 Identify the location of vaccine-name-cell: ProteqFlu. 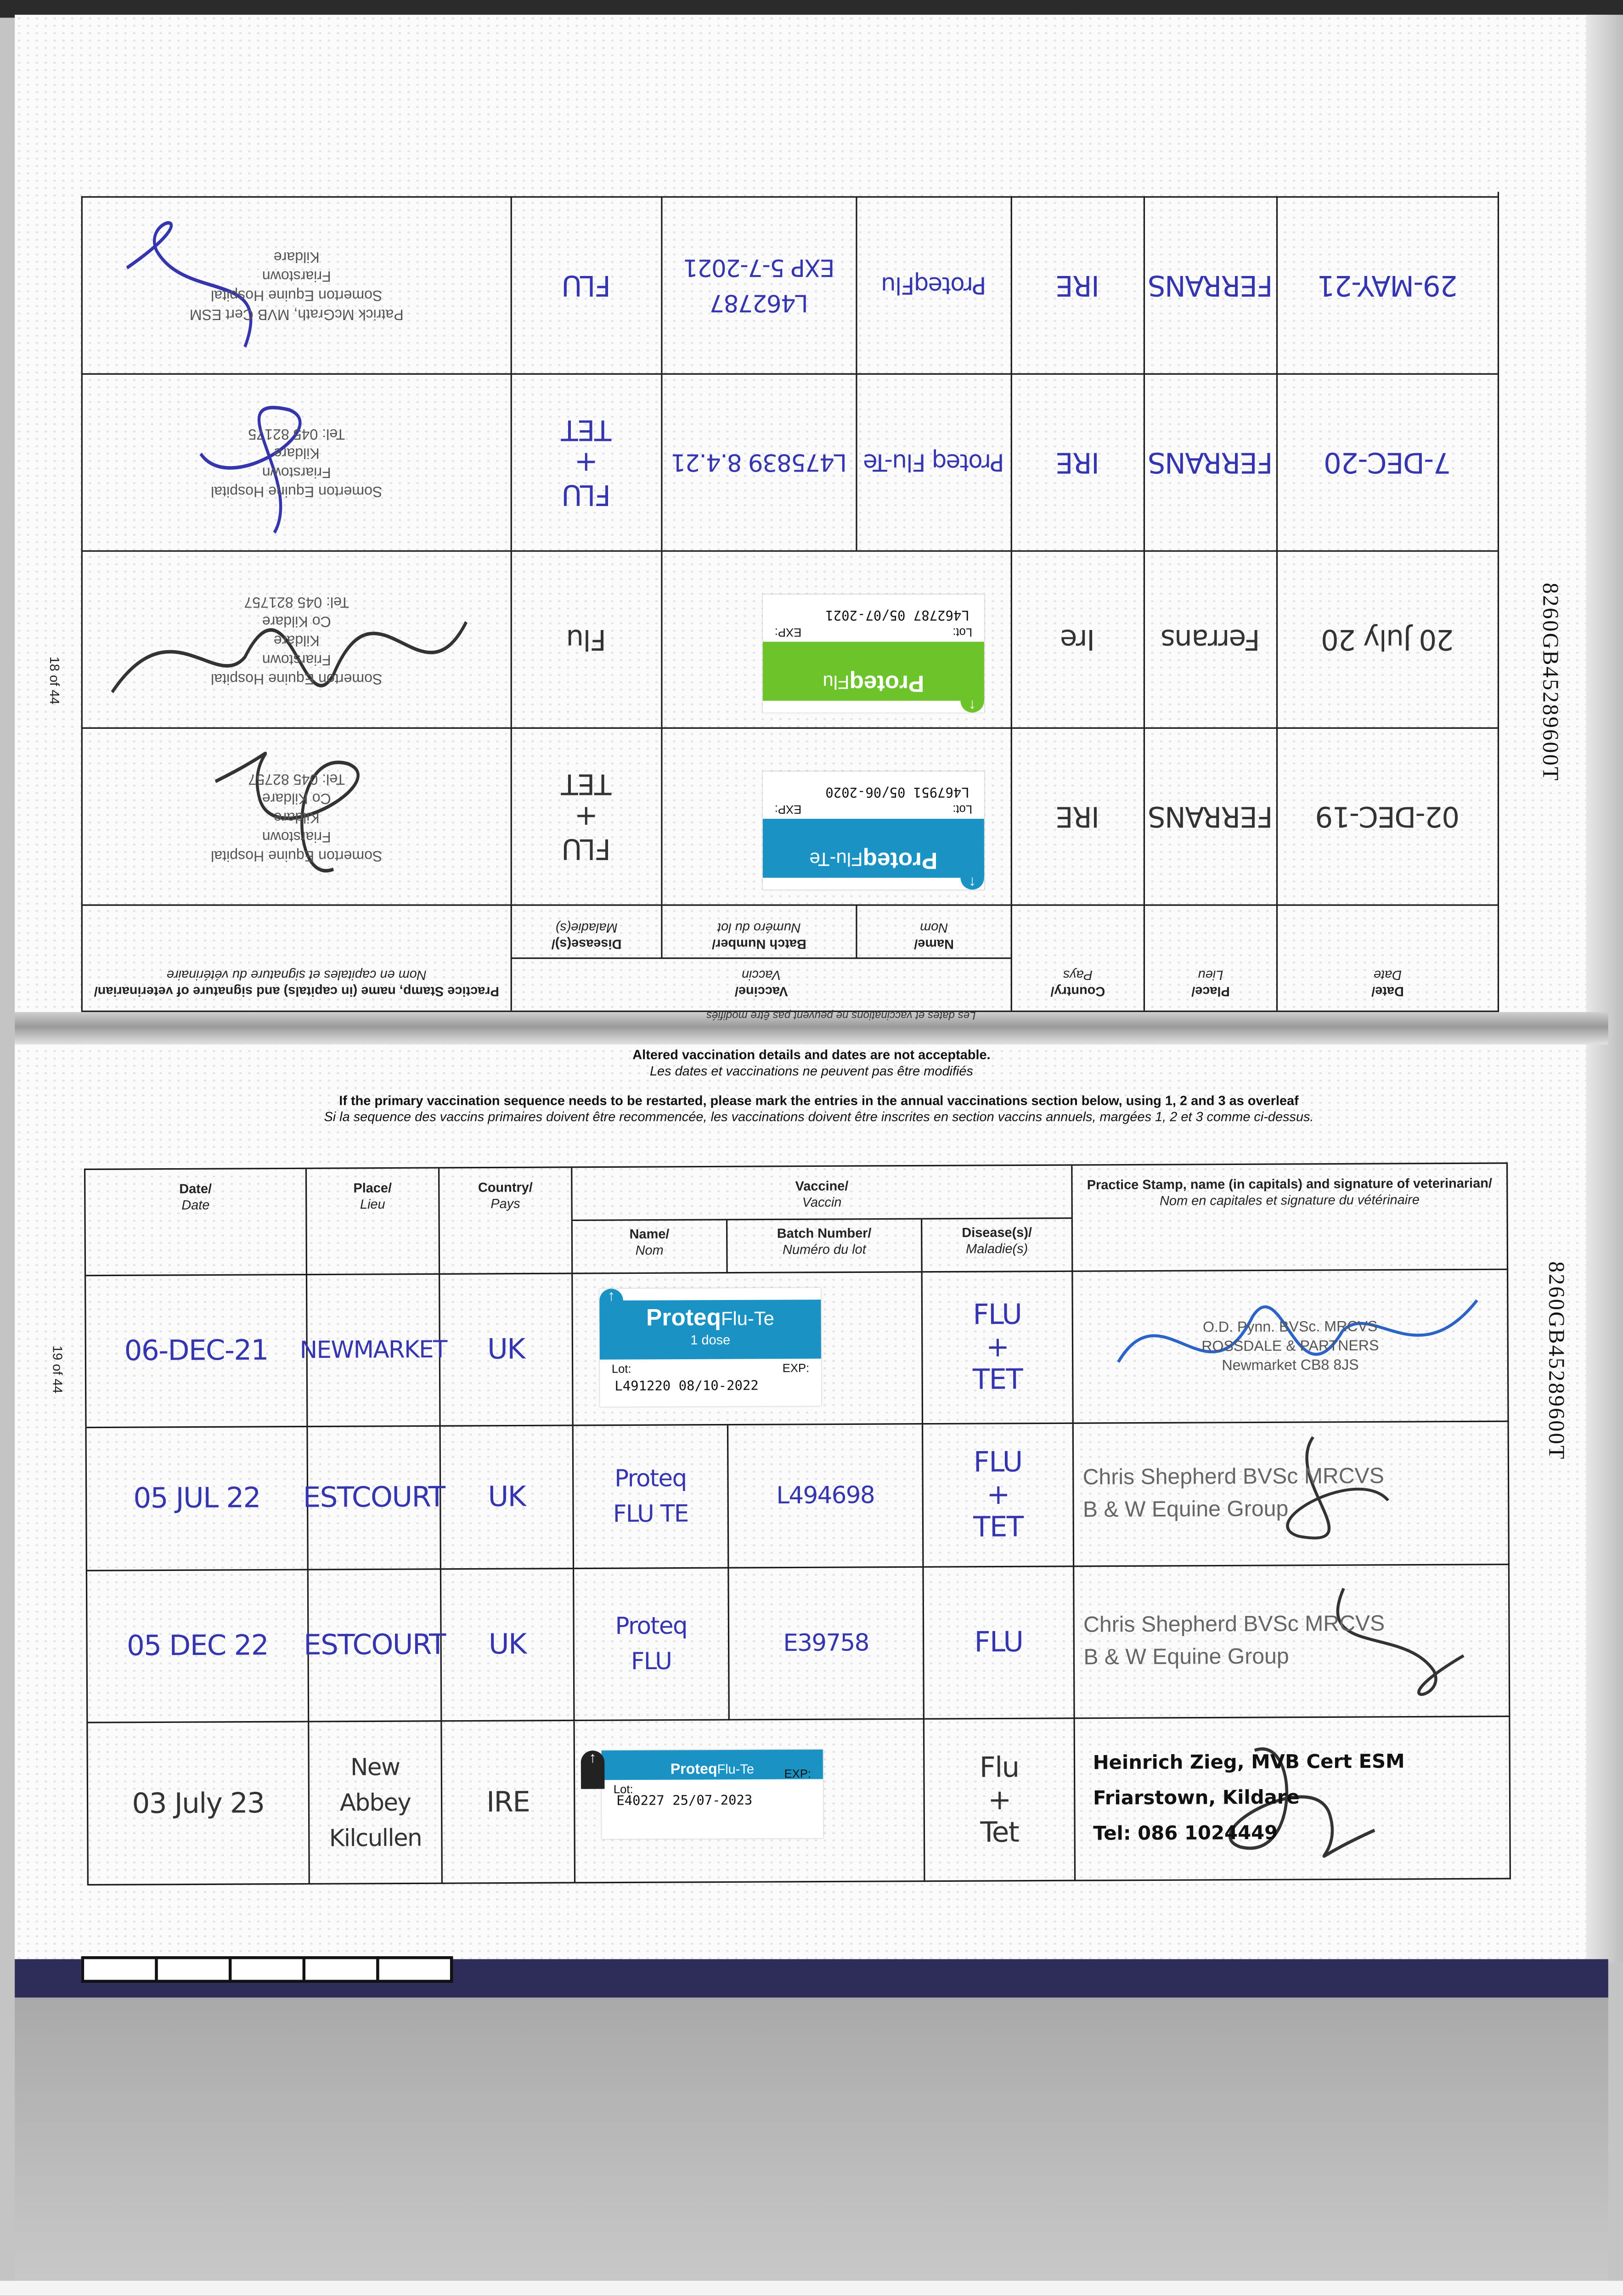
(934, 284).